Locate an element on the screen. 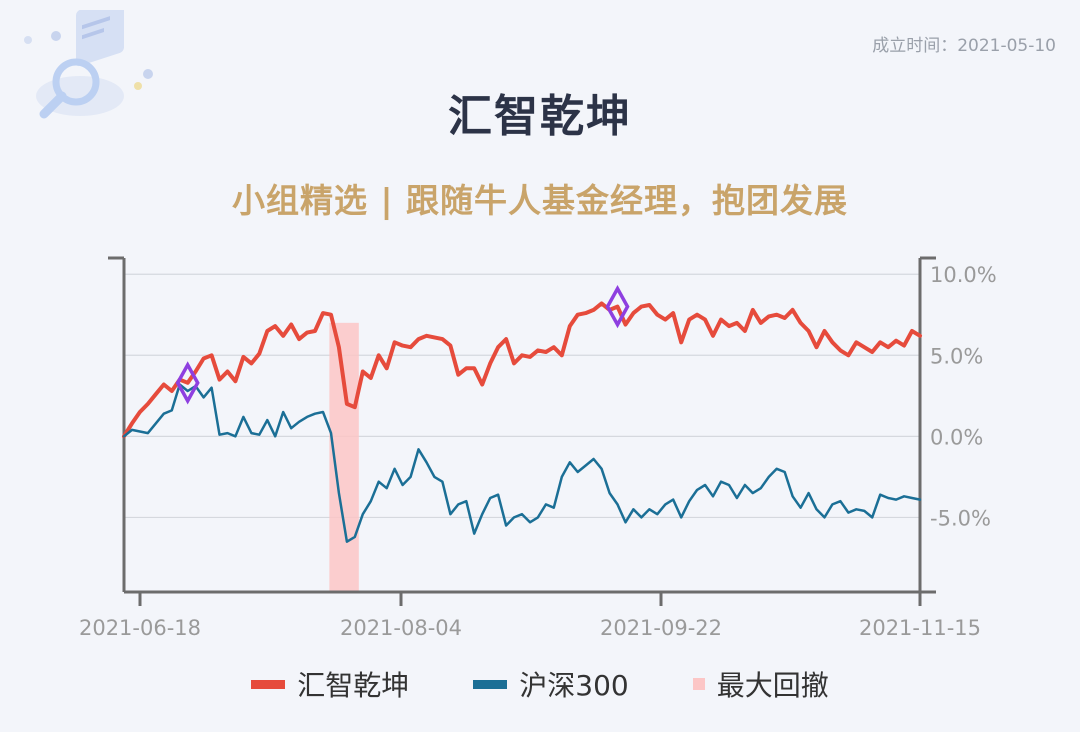 The width and height of the screenshot is (1080, 732). page-title: 汇智乾坤 is located at coordinates (540, 116).